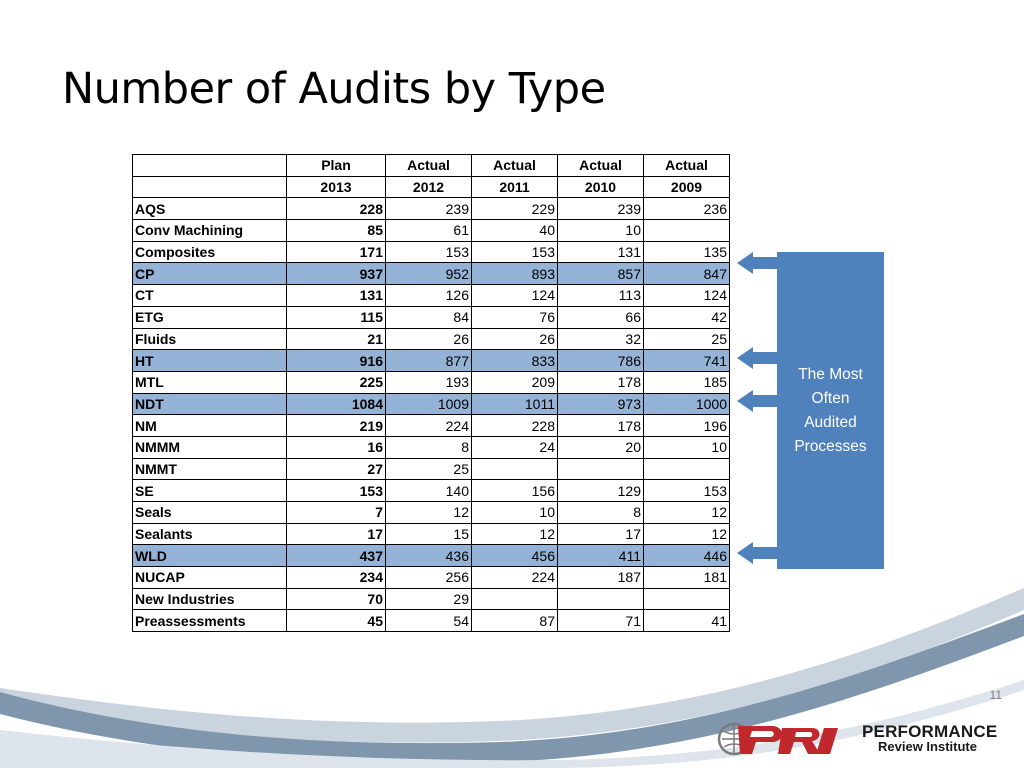 Image resolution: width=1024 pixels, height=768 pixels. Describe the element at coordinates (686, 404) in the screenshot. I see `audit-count-cell: 1000` at that location.